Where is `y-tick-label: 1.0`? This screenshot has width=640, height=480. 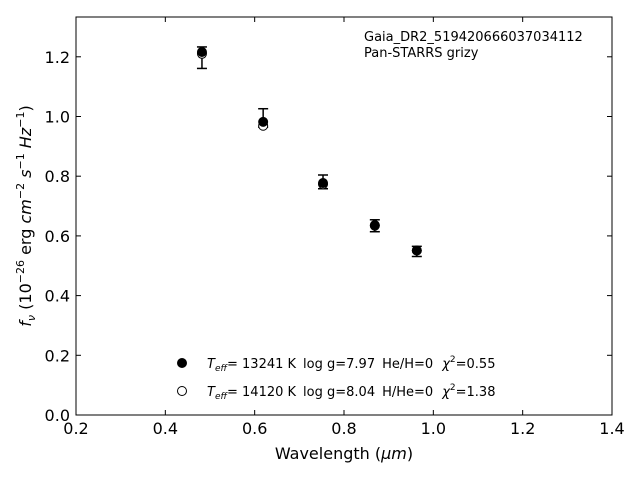
y-tick-label: 1.0 is located at coordinates (57, 116).